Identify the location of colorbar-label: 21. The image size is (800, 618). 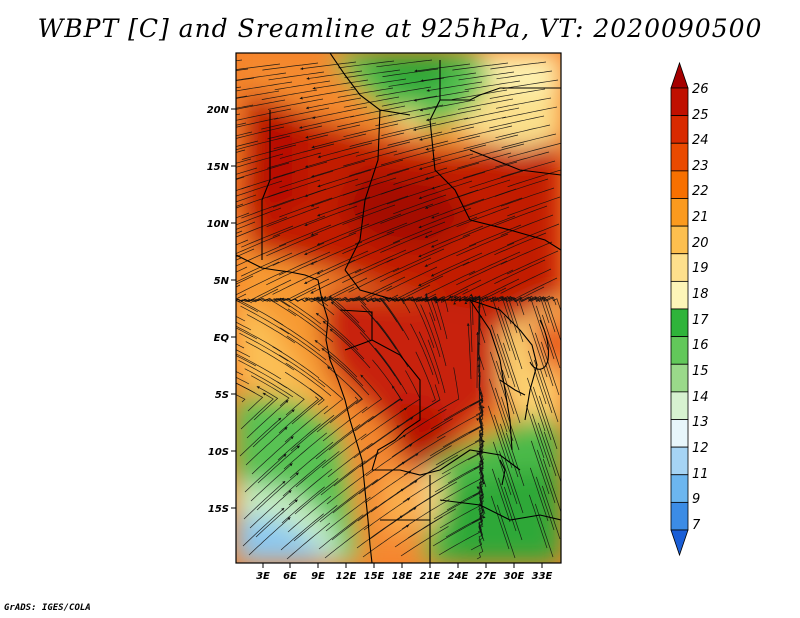
(700, 217).